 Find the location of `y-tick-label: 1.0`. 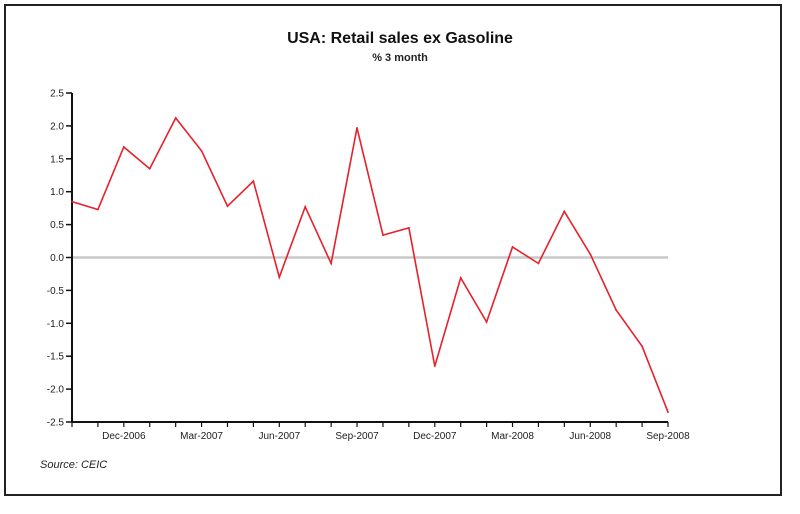

y-tick-label: 1.0 is located at coordinates (57, 192).